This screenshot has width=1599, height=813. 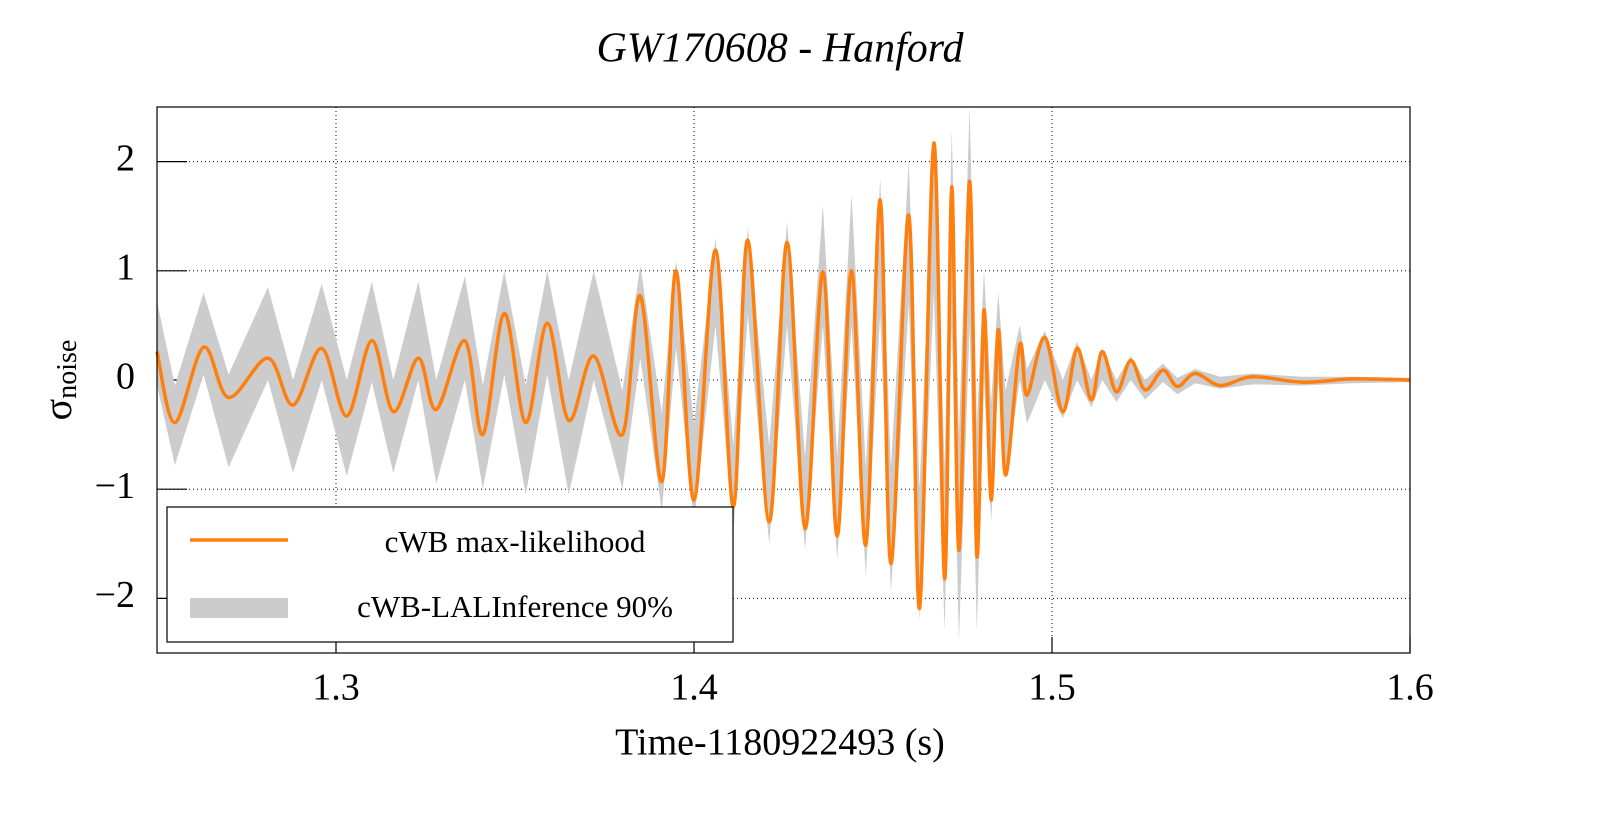 What do you see at coordinates (1410, 688) in the screenshot?
I see `x-tick-label: 1.6` at bounding box center [1410, 688].